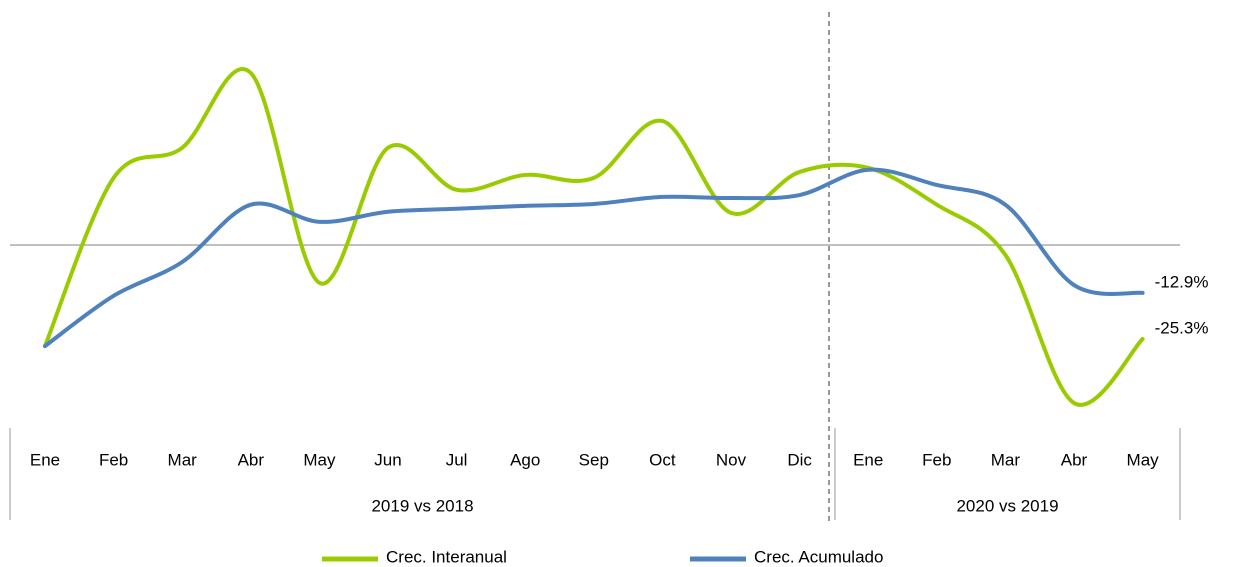 The width and height of the screenshot is (1237, 567). I want to click on x-tick-label: Jun, so click(387, 459).